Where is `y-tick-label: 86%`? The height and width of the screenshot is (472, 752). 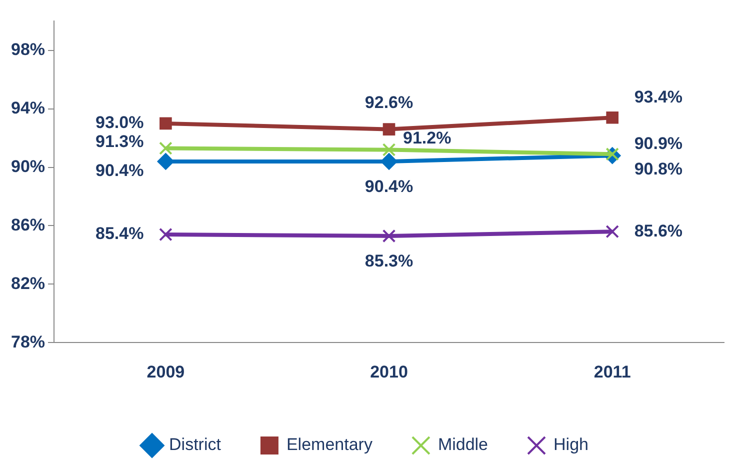
y-tick-label: 86% is located at coordinates (28, 224).